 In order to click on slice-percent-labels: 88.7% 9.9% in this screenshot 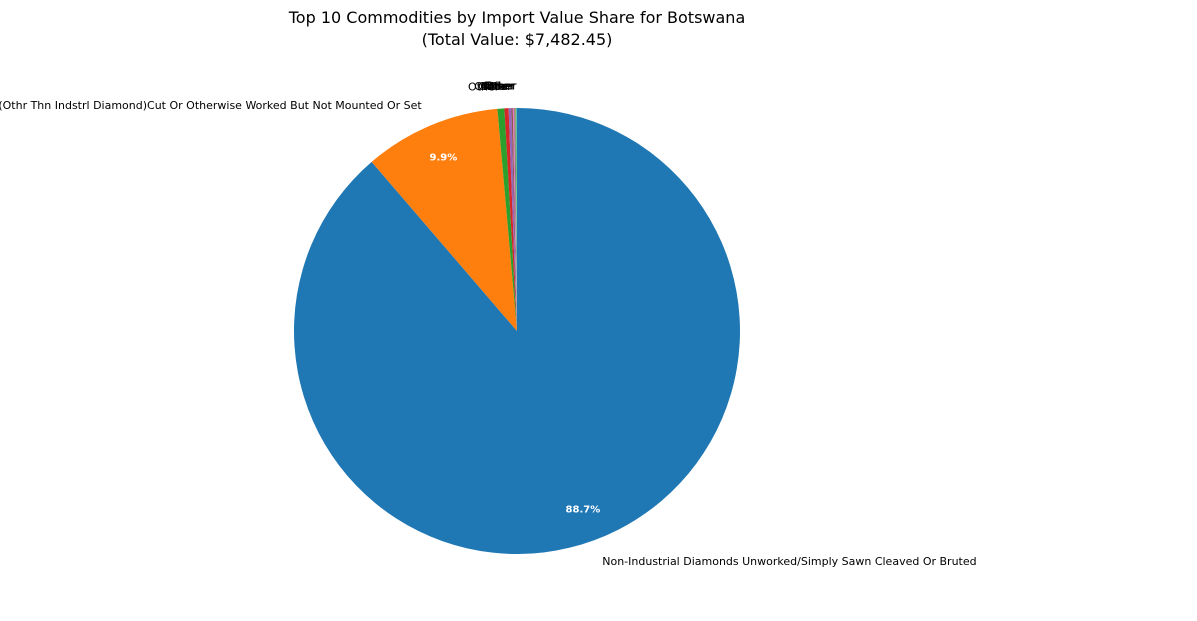, I will do `click(514, 333)`.